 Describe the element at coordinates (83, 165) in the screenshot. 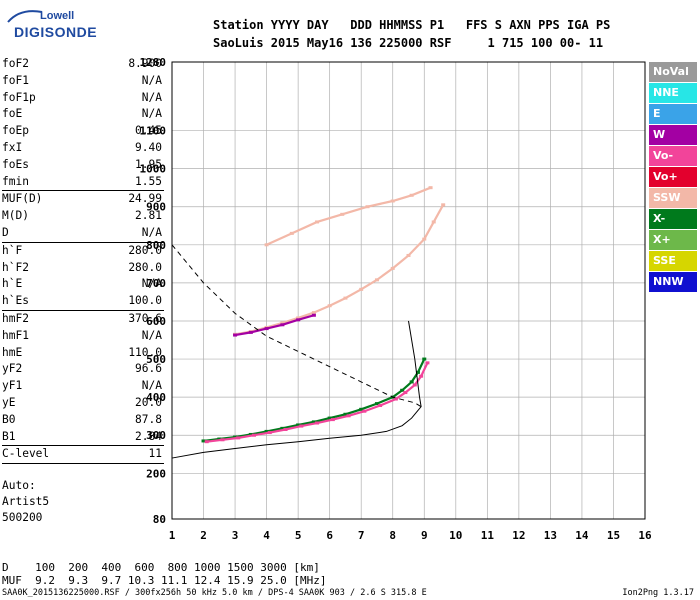

I see `param-row: foEs 1.95` at that location.